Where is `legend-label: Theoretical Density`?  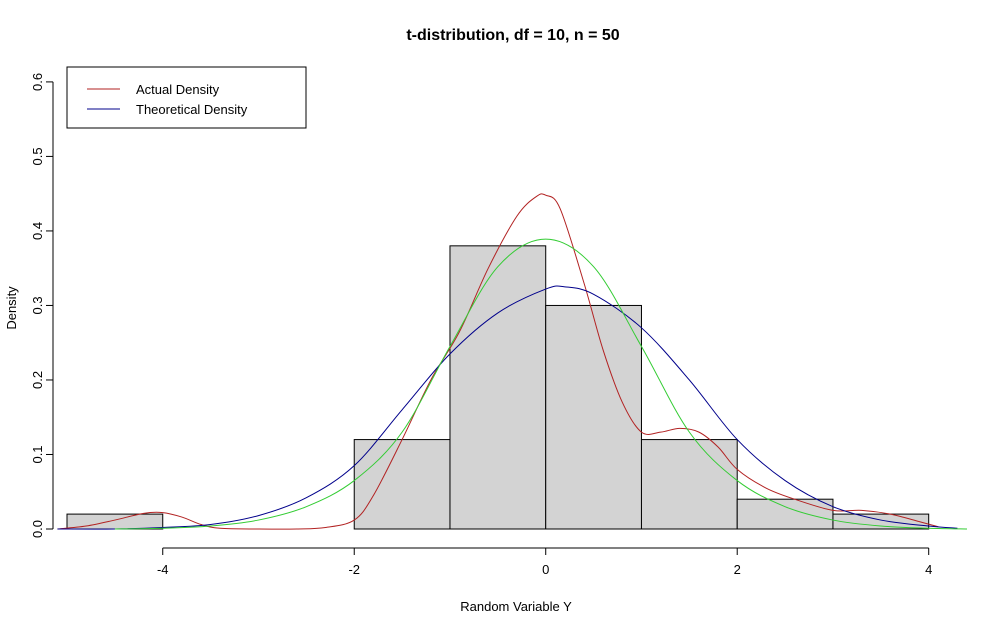
legend-label: Theoretical Density is located at coordinates (192, 109).